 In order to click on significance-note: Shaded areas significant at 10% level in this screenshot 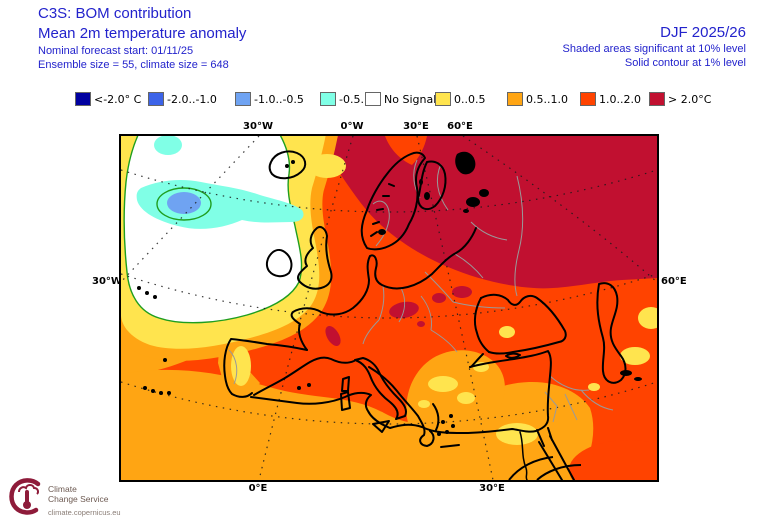, I will do `click(654, 49)`.